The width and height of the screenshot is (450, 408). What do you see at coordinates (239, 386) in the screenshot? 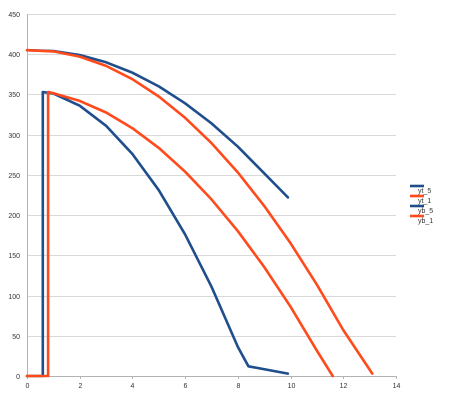
I see `x-tick-label: 8` at bounding box center [239, 386].